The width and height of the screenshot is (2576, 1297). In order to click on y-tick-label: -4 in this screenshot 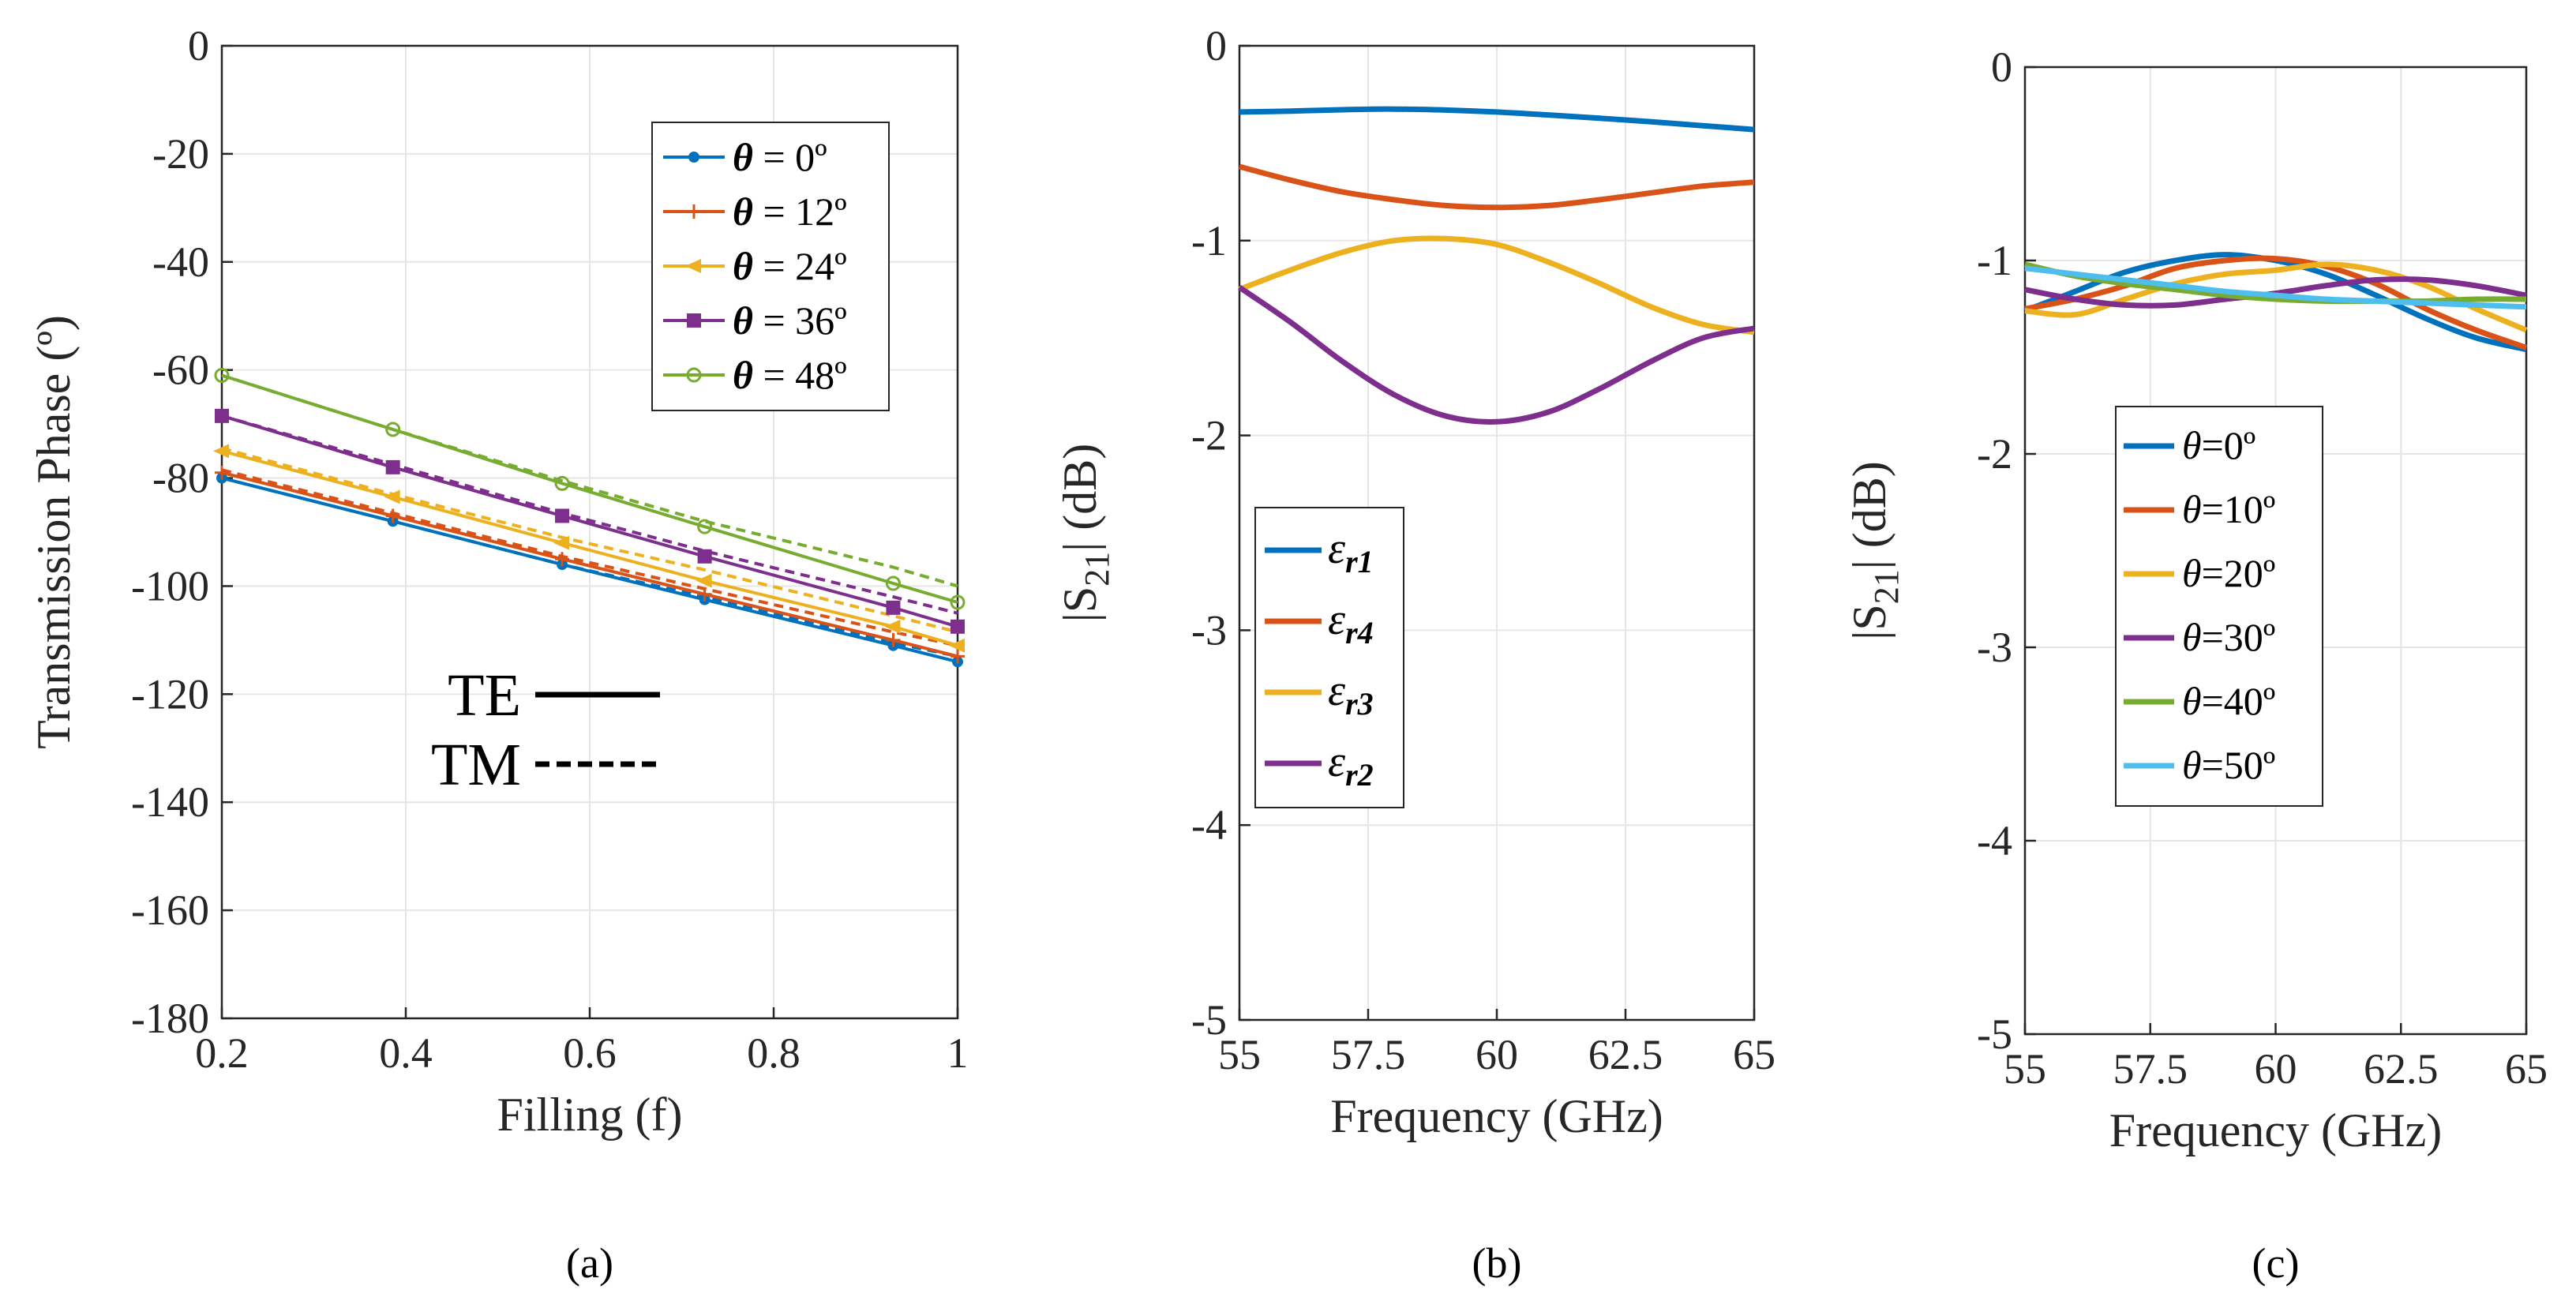, I will do `click(1994, 840)`.